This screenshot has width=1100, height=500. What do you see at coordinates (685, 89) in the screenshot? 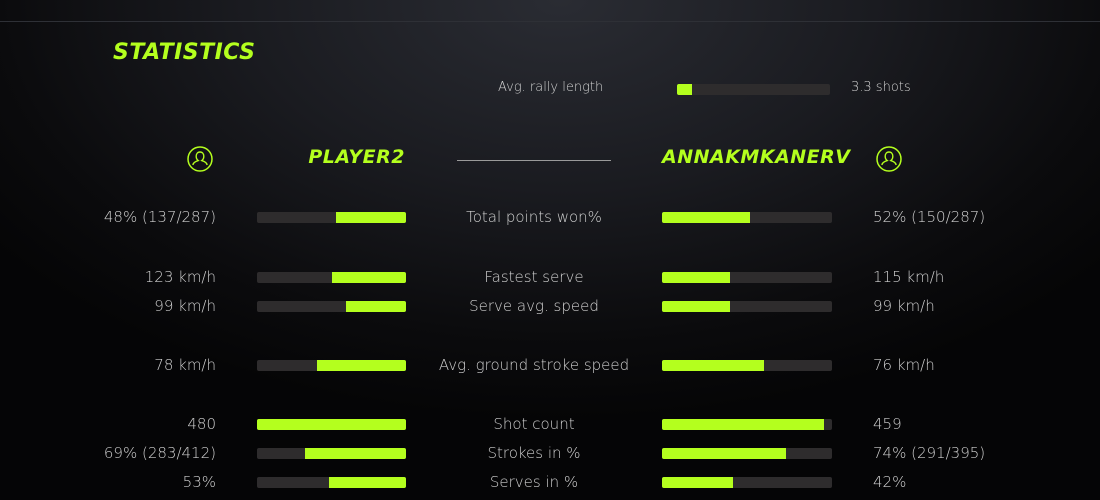
I see `rally-bar-fill` at bounding box center [685, 89].